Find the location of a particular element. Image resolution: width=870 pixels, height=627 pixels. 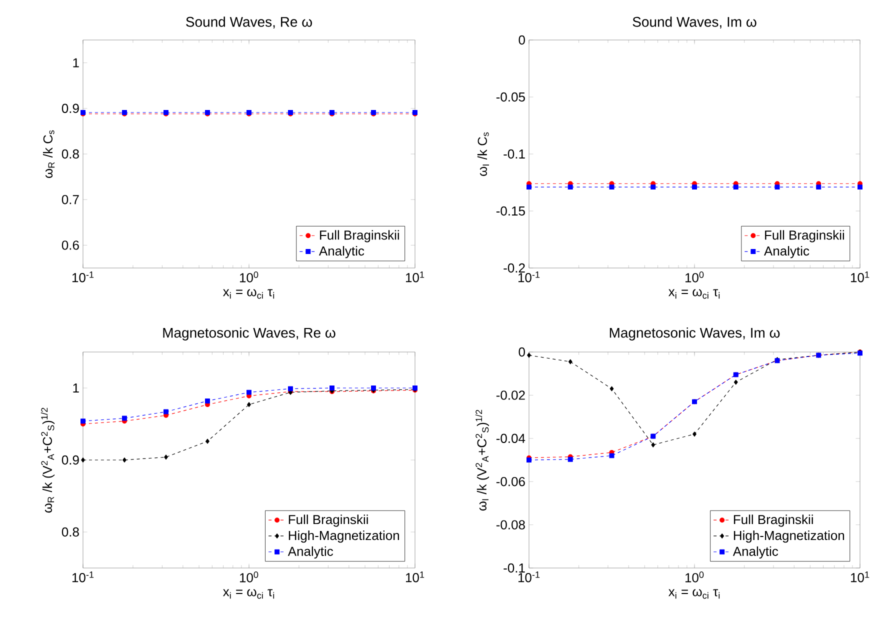

y-tick-label: -0.04 is located at coordinates (511, 438).